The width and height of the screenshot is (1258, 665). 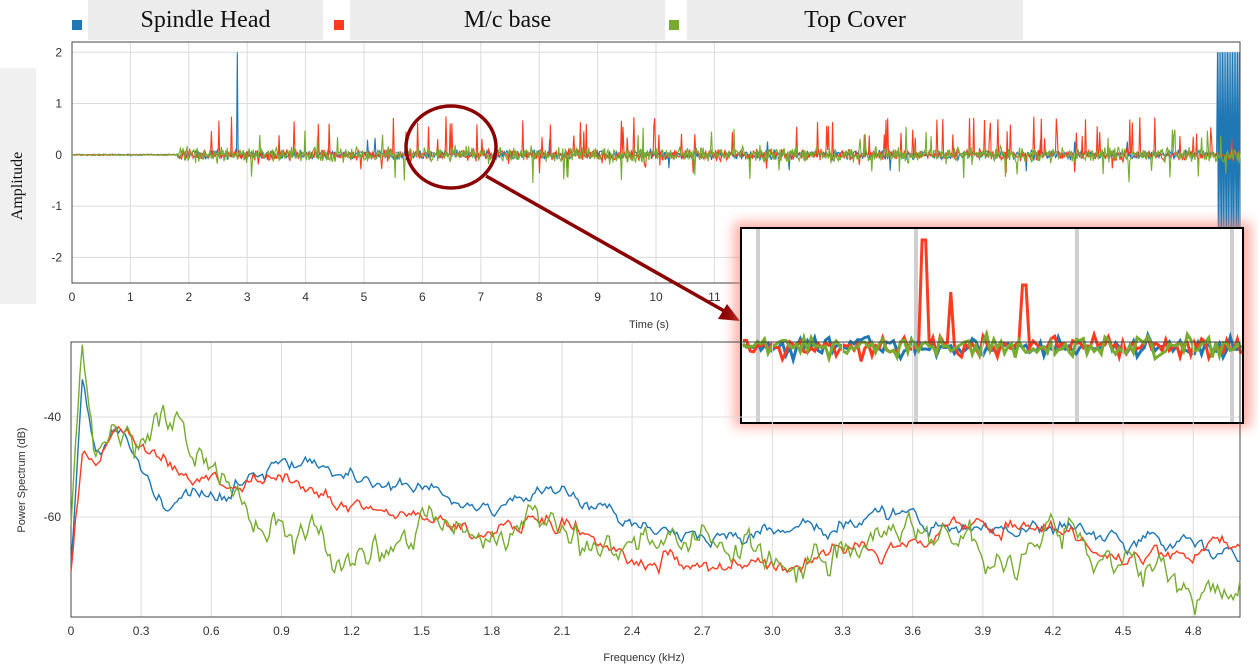 What do you see at coordinates (912, 631) in the screenshot?
I see `freq-x-tick-label: 3.6` at bounding box center [912, 631].